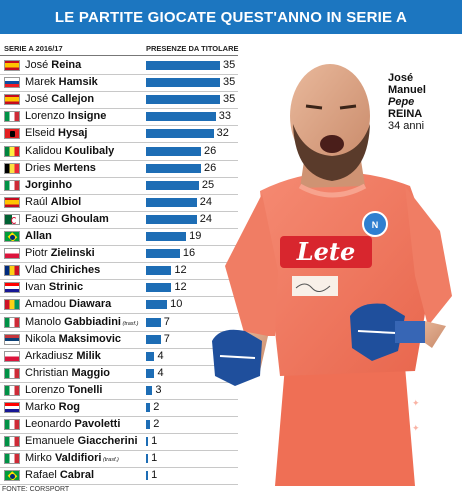 The width and height of the screenshot is (462, 498). Describe the element at coordinates (166, 321) in the screenshot. I see `bar-value-label: 7` at that location.